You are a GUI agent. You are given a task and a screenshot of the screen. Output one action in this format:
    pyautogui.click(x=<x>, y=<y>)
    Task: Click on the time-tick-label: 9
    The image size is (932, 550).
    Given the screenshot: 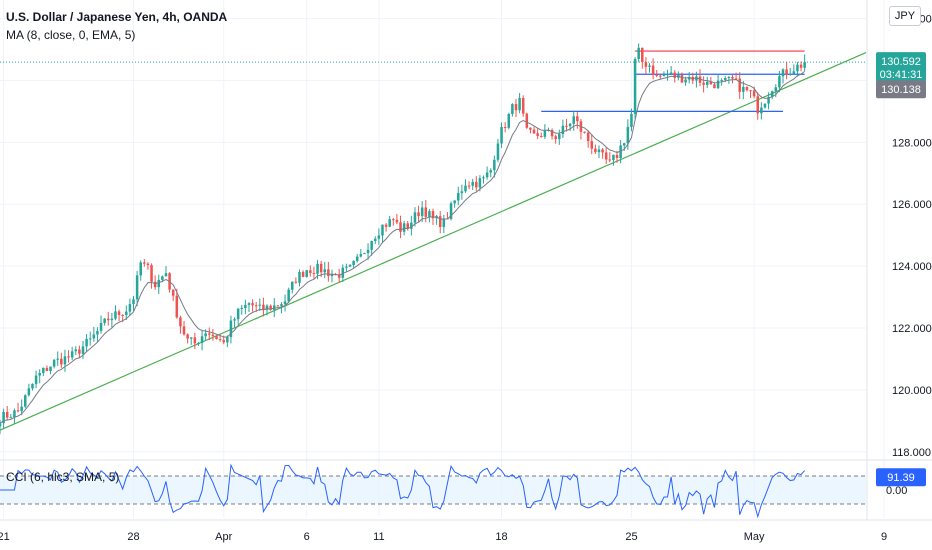 What is the action you would take?
    pyautogui.click(x=884, y=537)
    